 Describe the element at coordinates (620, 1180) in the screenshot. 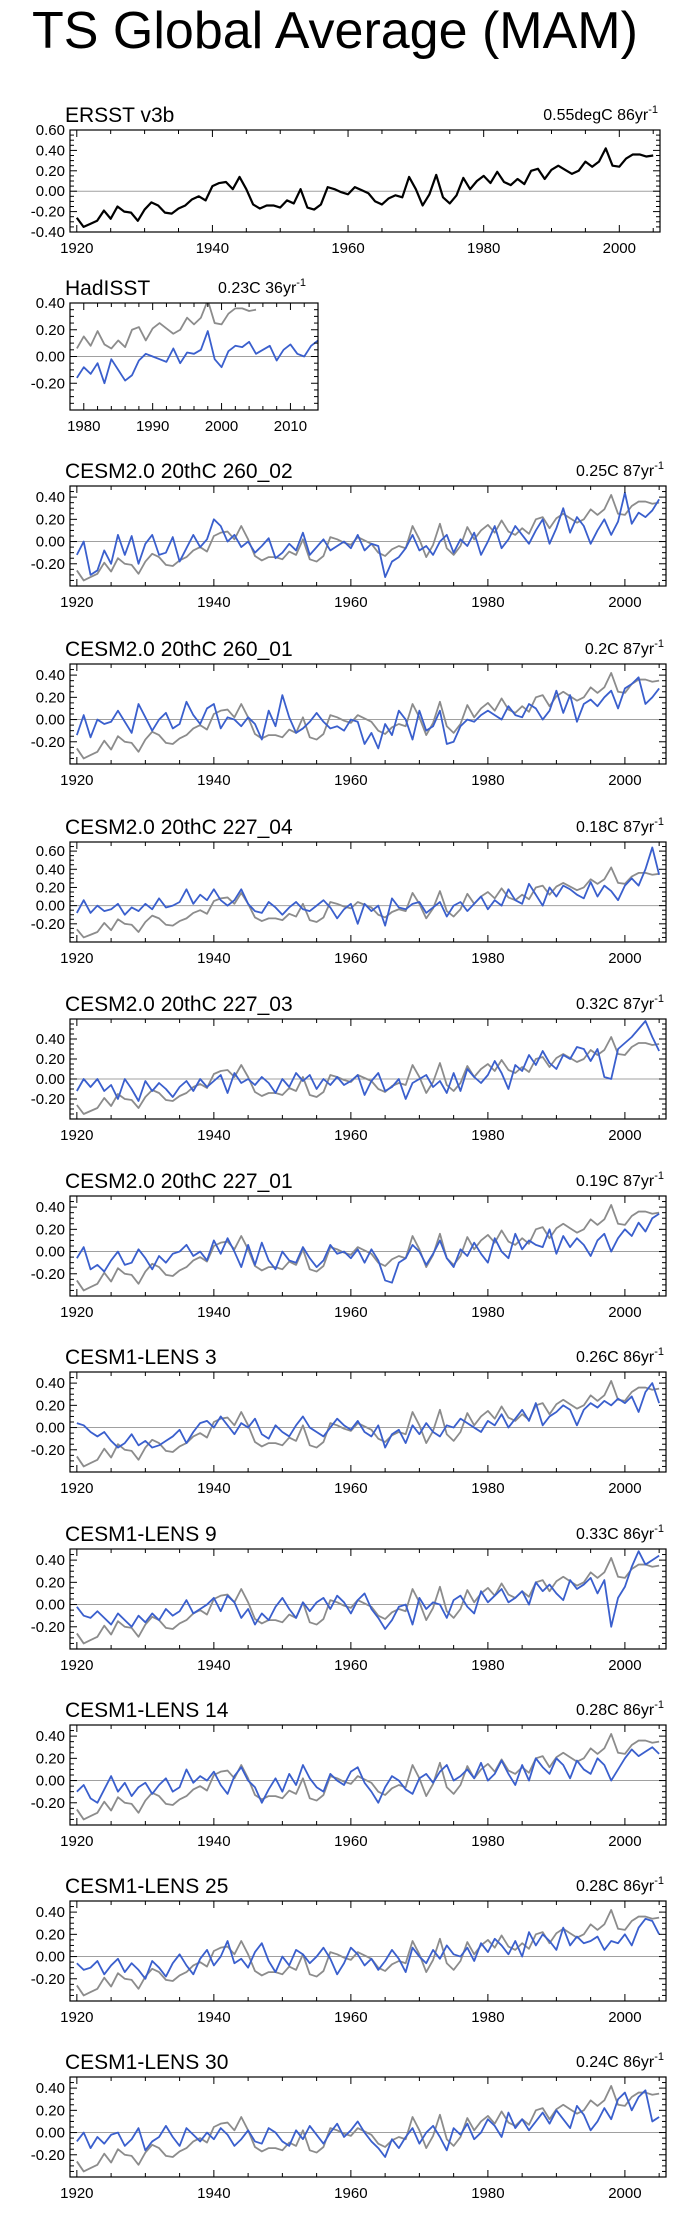

I see `trend-annotation: 0.19C 87yr-1` at that location.